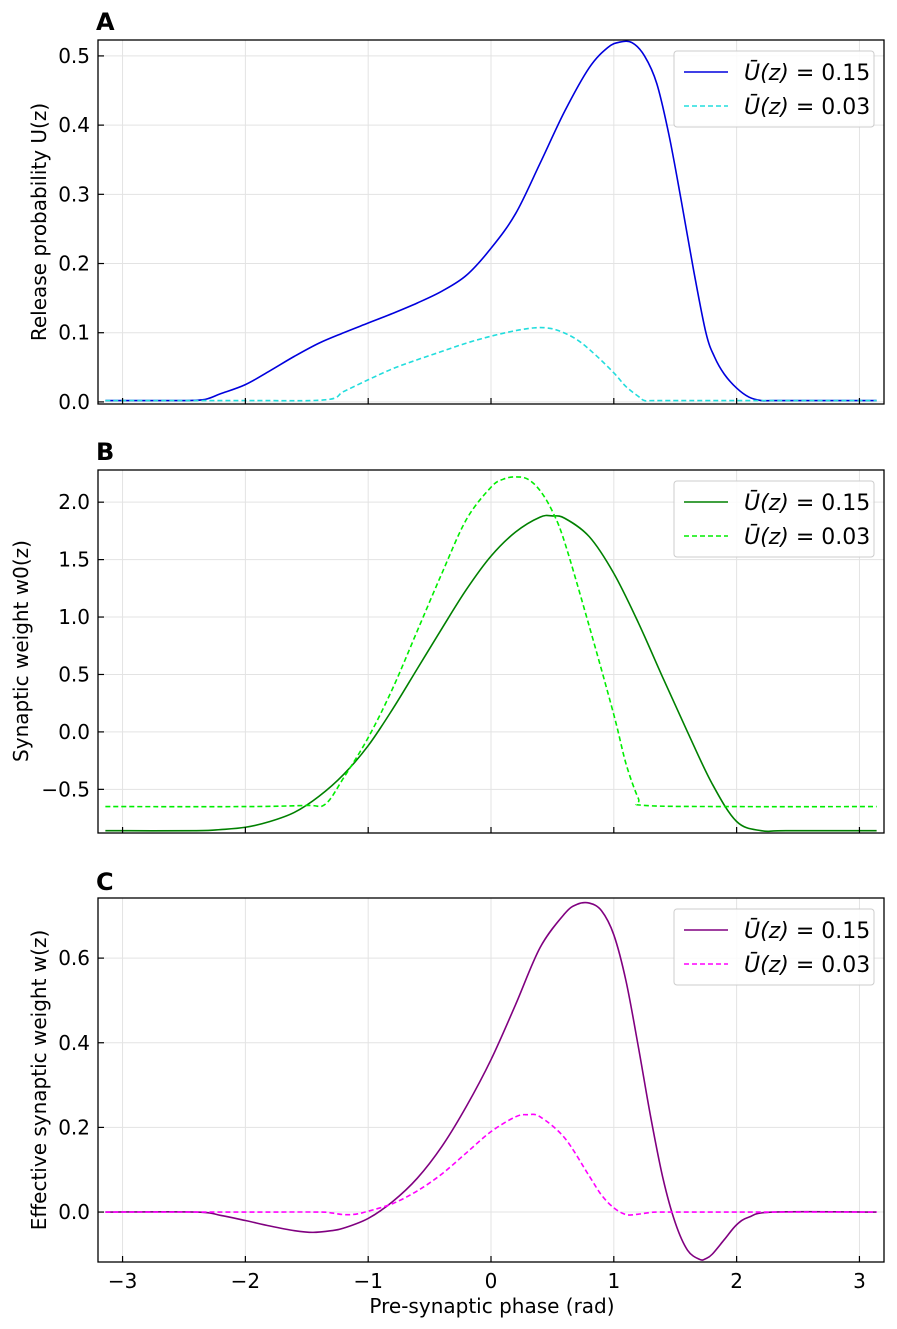  I want to click on panel-a-y-tick-label: 0.0, so click(74, 402).